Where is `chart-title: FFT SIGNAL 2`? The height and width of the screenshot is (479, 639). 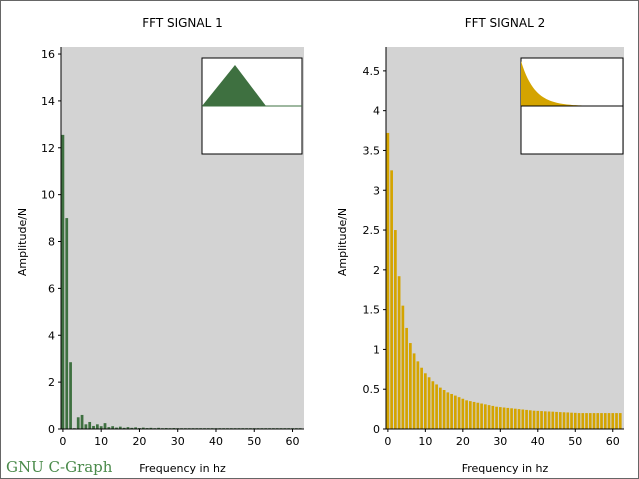 chart-title: FFT SIGNAL 2 is located at coordinates (505, 23).